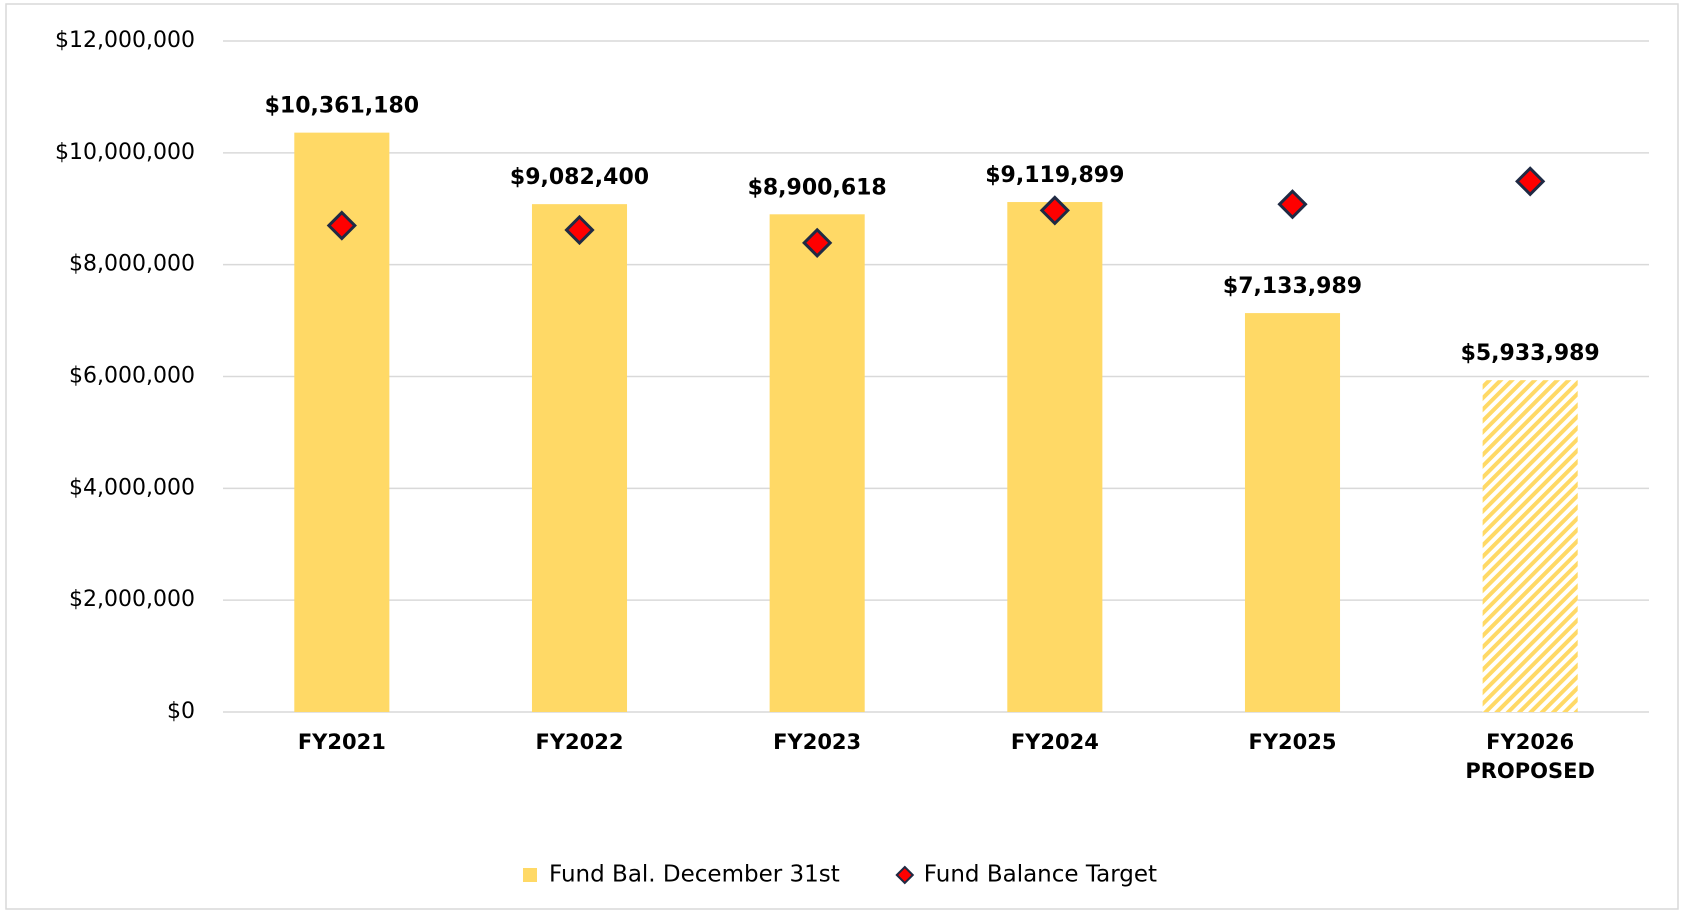  I want to click on value-label: $9,082,400, so click(579, 177).